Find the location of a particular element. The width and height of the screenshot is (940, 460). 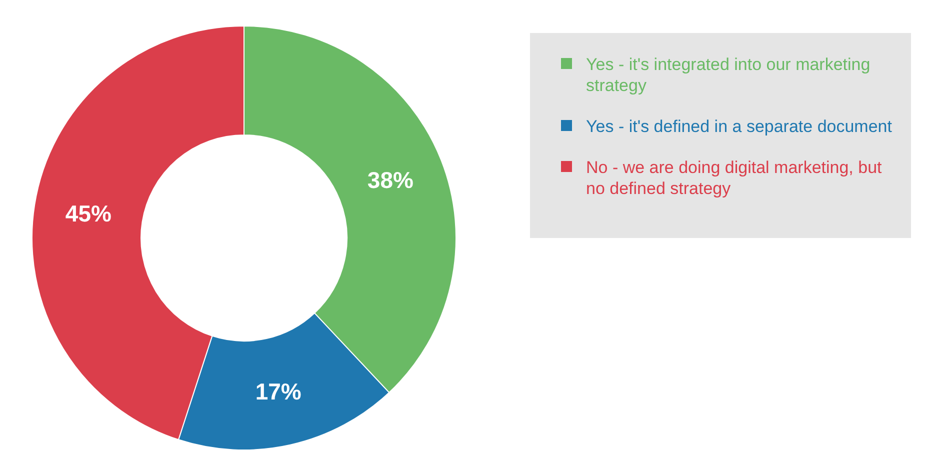

data-label: 45% is located at coordinates (88, 213).